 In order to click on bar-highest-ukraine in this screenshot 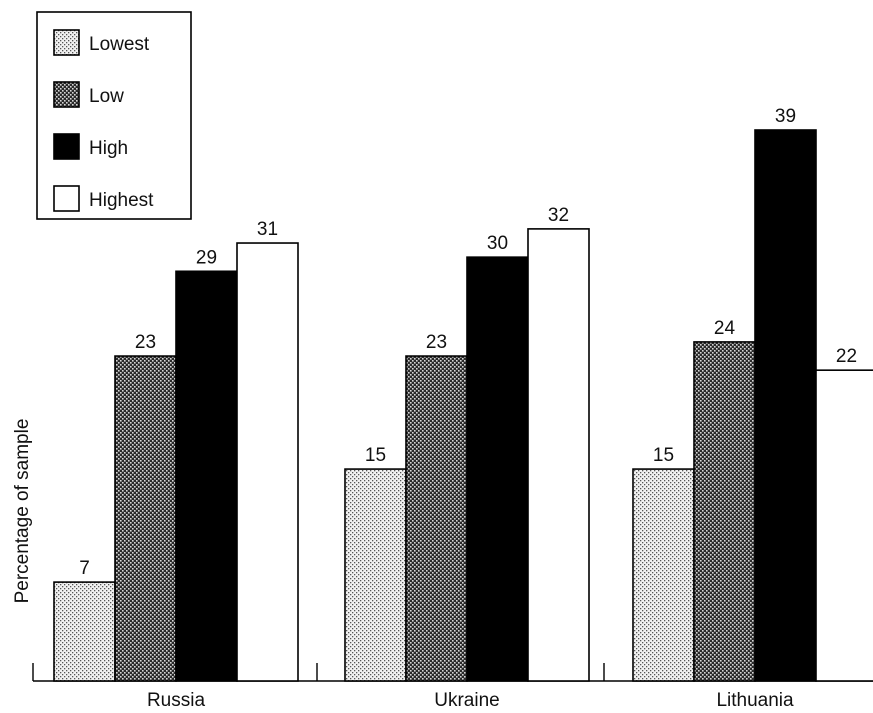, I will do `click(558, 455)`.